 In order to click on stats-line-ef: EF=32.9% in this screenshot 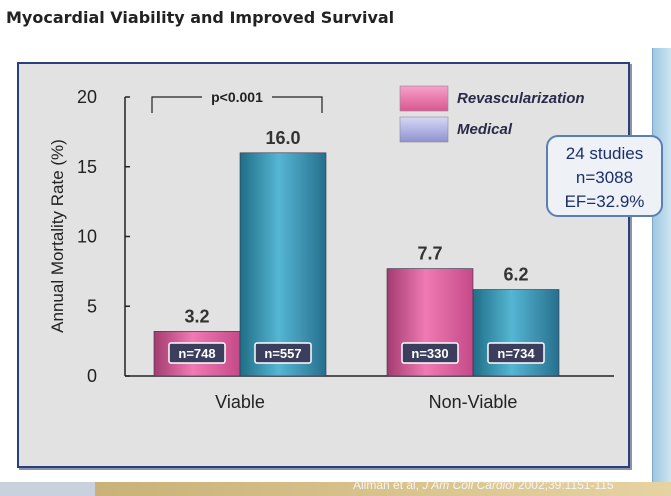, I will do `click(604, 201)`.